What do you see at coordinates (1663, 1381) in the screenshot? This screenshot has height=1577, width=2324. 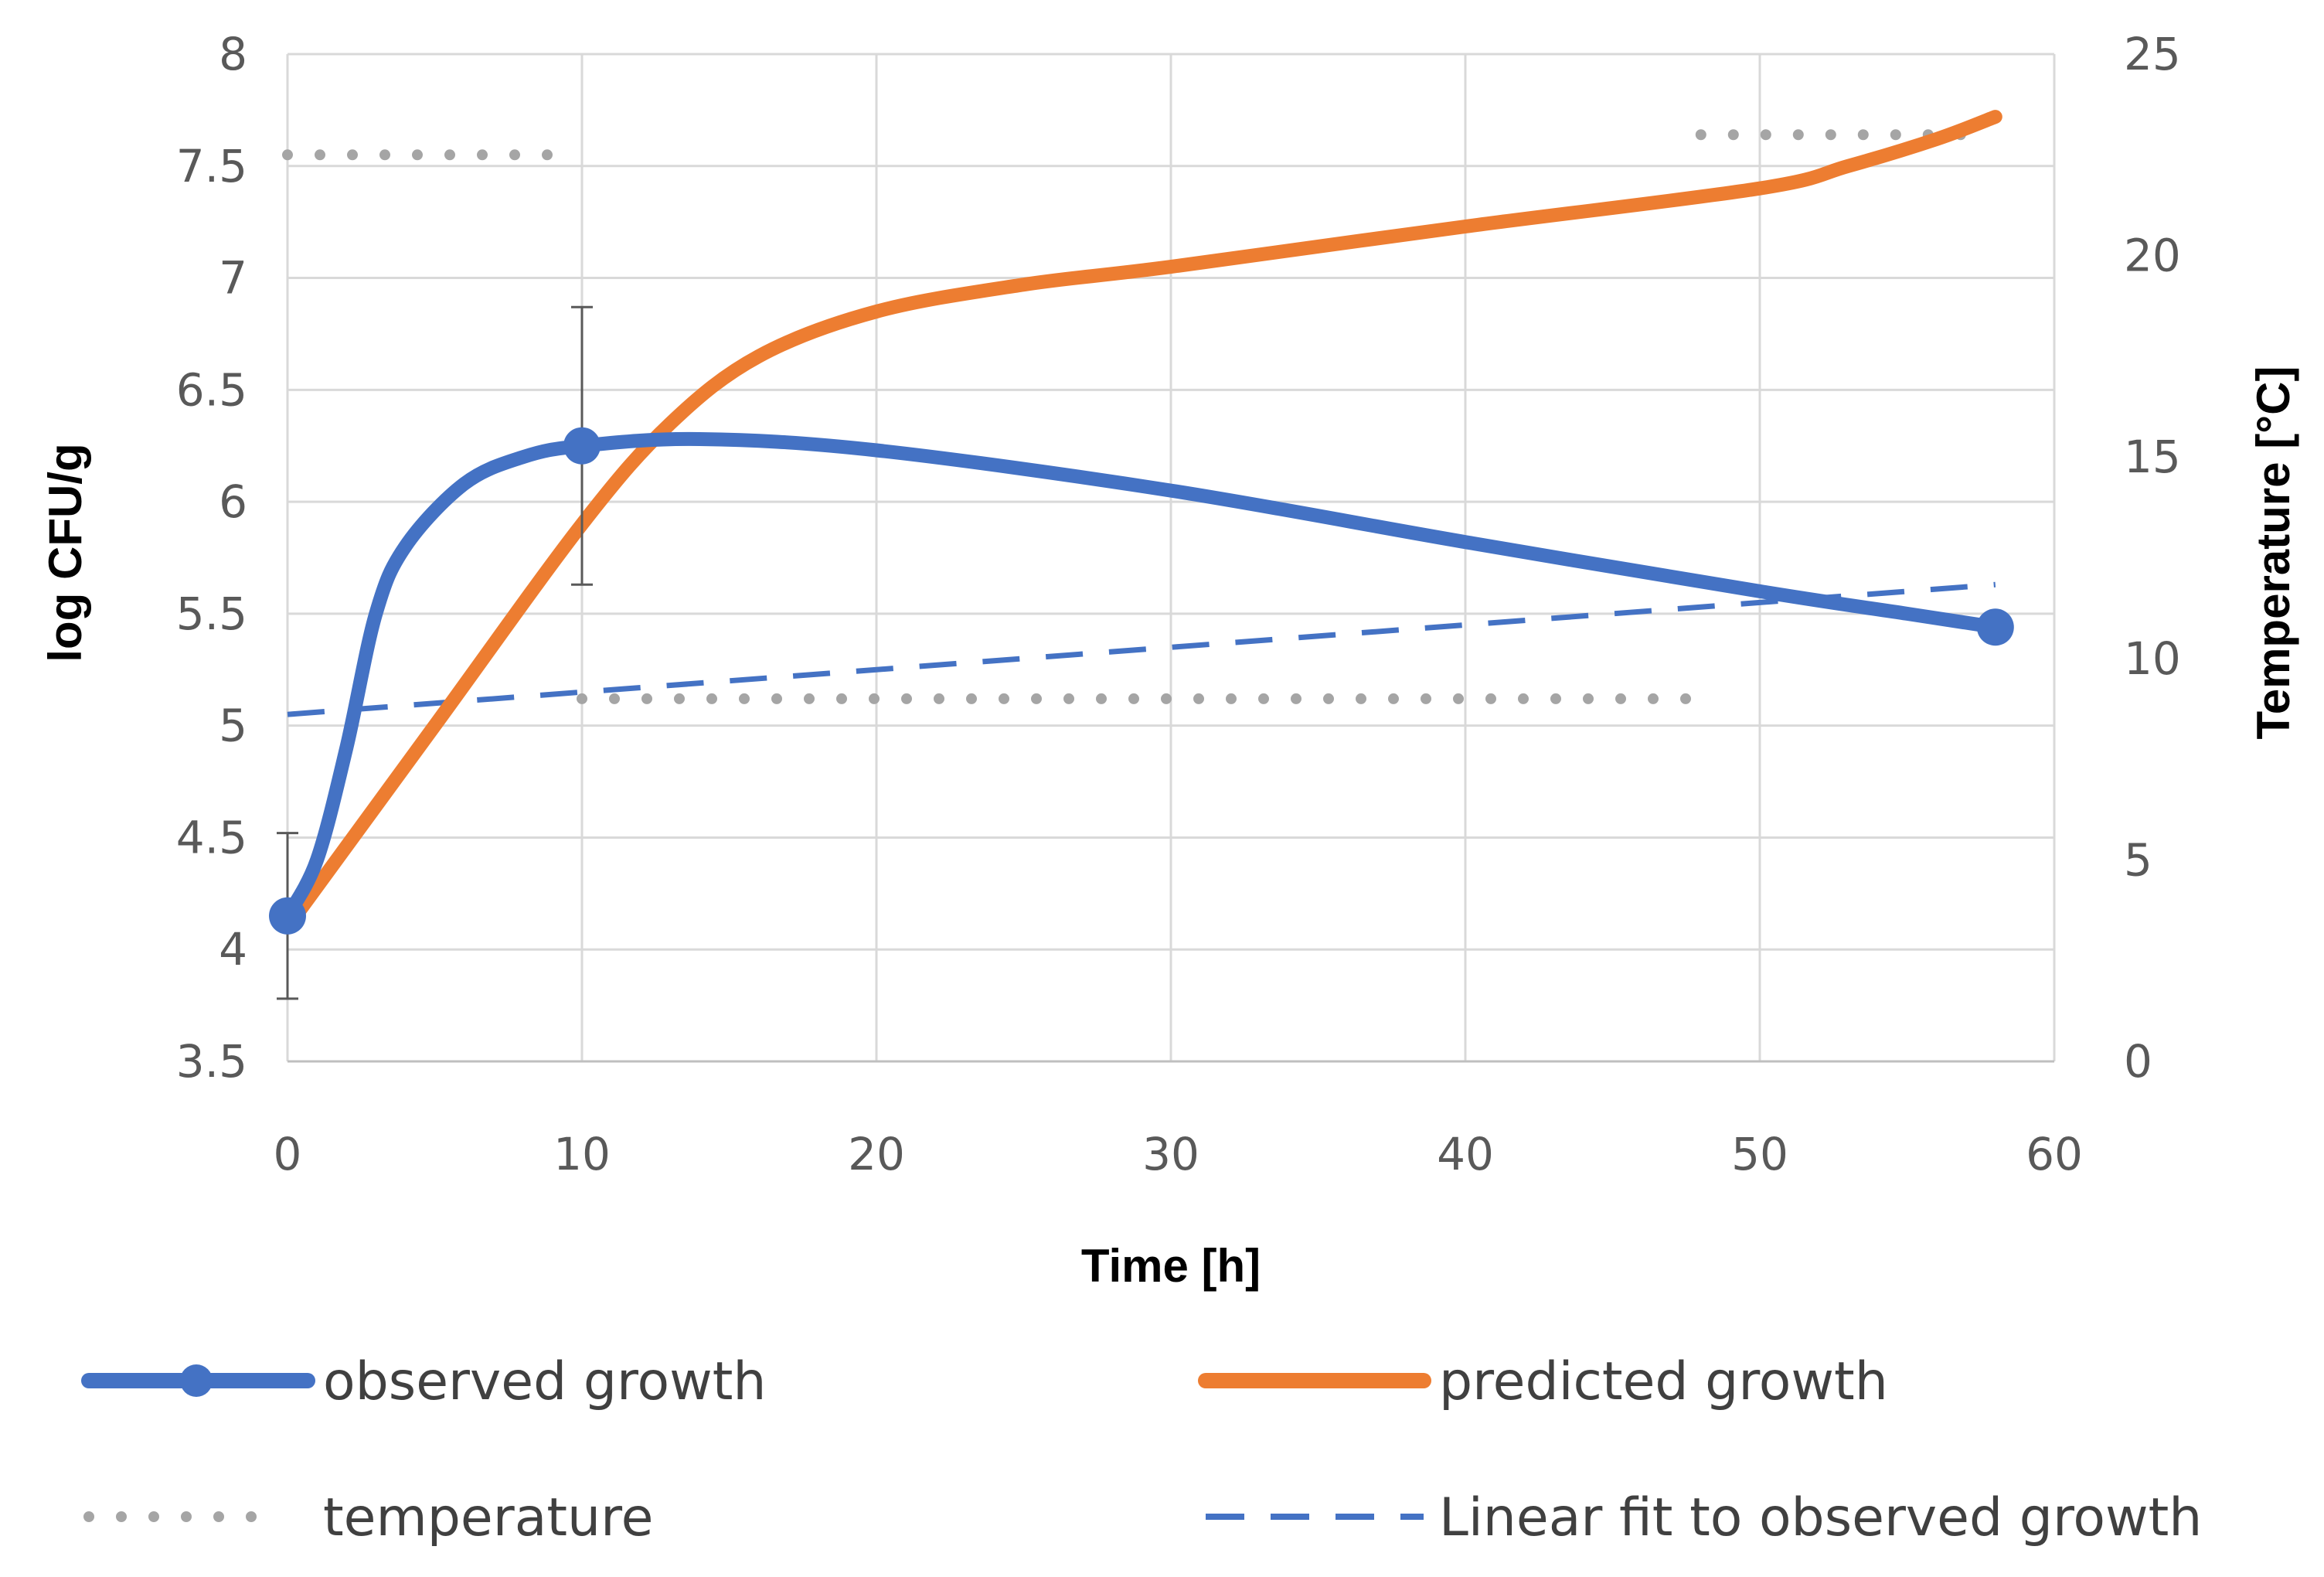 I see `legend-label-predicted-growth: predicted growth` at bounding box center [1663, 1381].